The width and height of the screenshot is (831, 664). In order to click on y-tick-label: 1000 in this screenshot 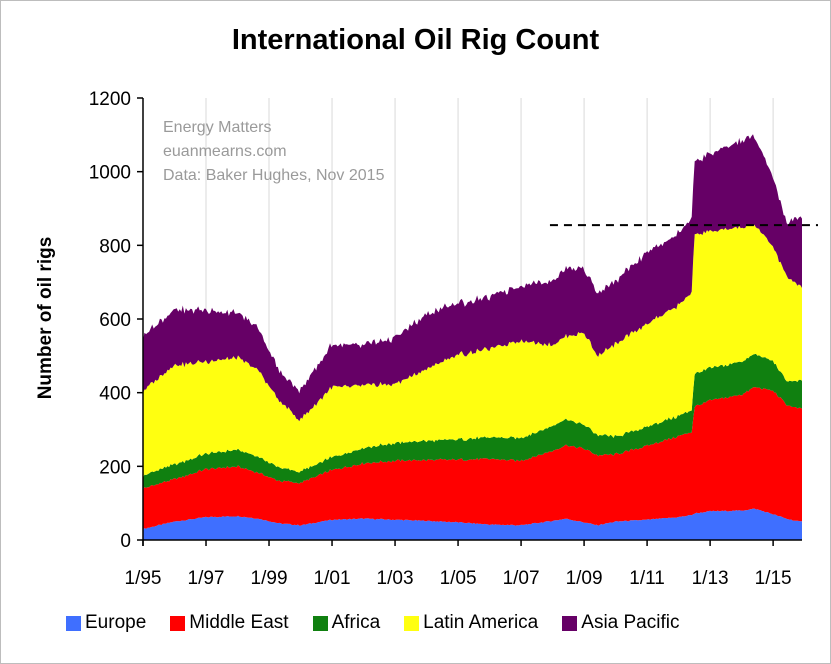, I will do `click(110, 173)`.